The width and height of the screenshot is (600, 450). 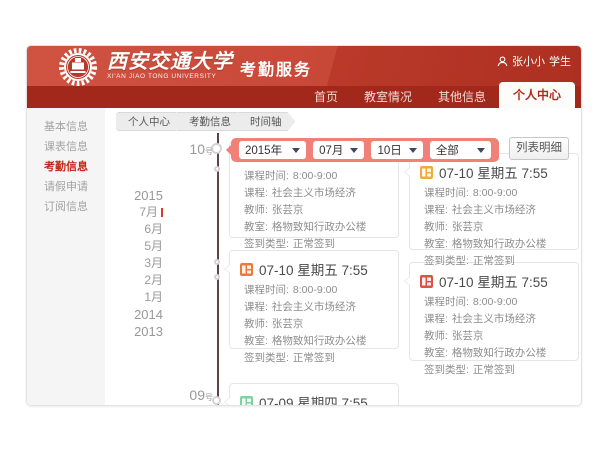 I want to click on timeline-year-item: 2015, so click(x=148, y=195).